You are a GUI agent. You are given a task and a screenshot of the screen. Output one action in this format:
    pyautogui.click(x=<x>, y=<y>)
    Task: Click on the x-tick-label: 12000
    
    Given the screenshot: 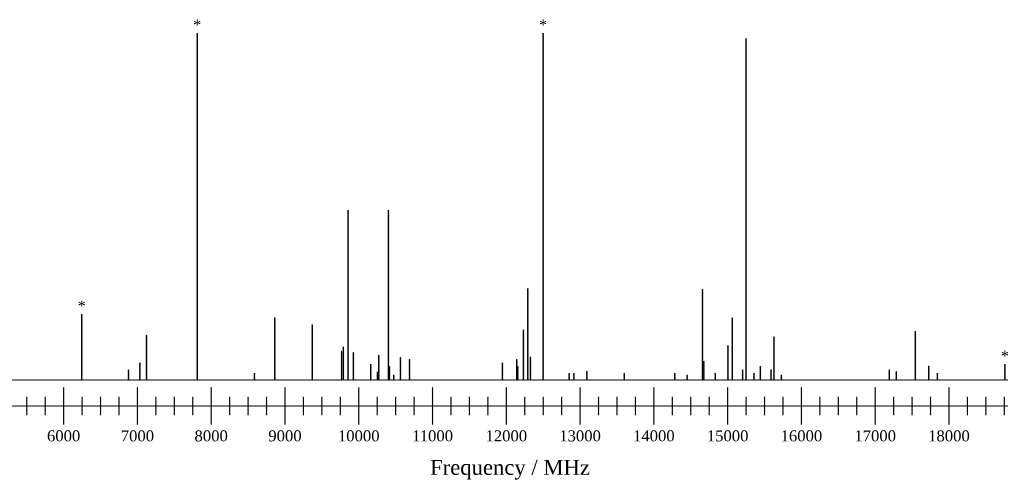 What is the action you would take?
    pyautogui.click(x=506, y=436)
    